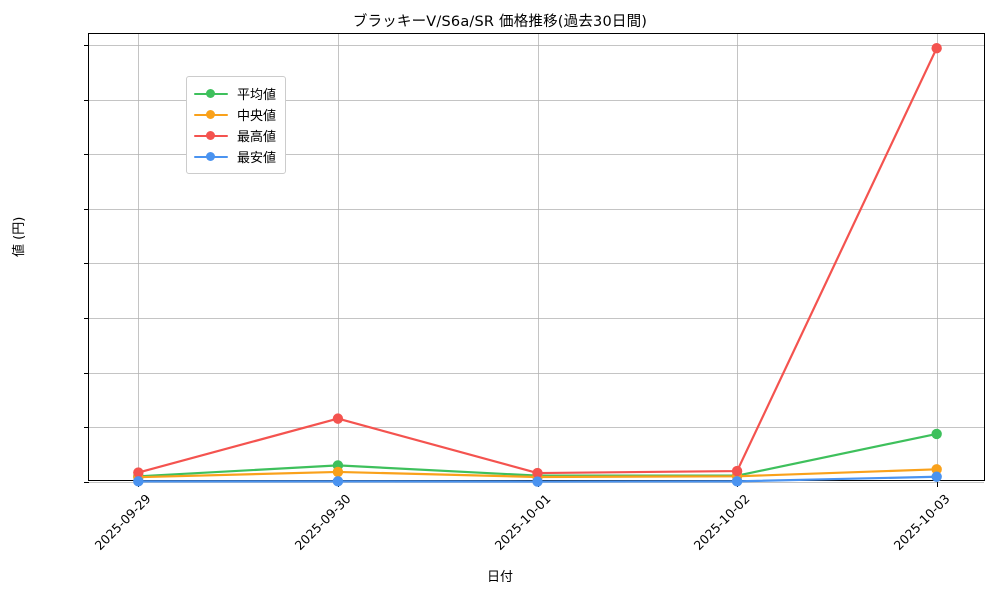 The height and width of the screenshot is (600, 1000). I want to click on legend-label: 最高値, so click(257, 137).